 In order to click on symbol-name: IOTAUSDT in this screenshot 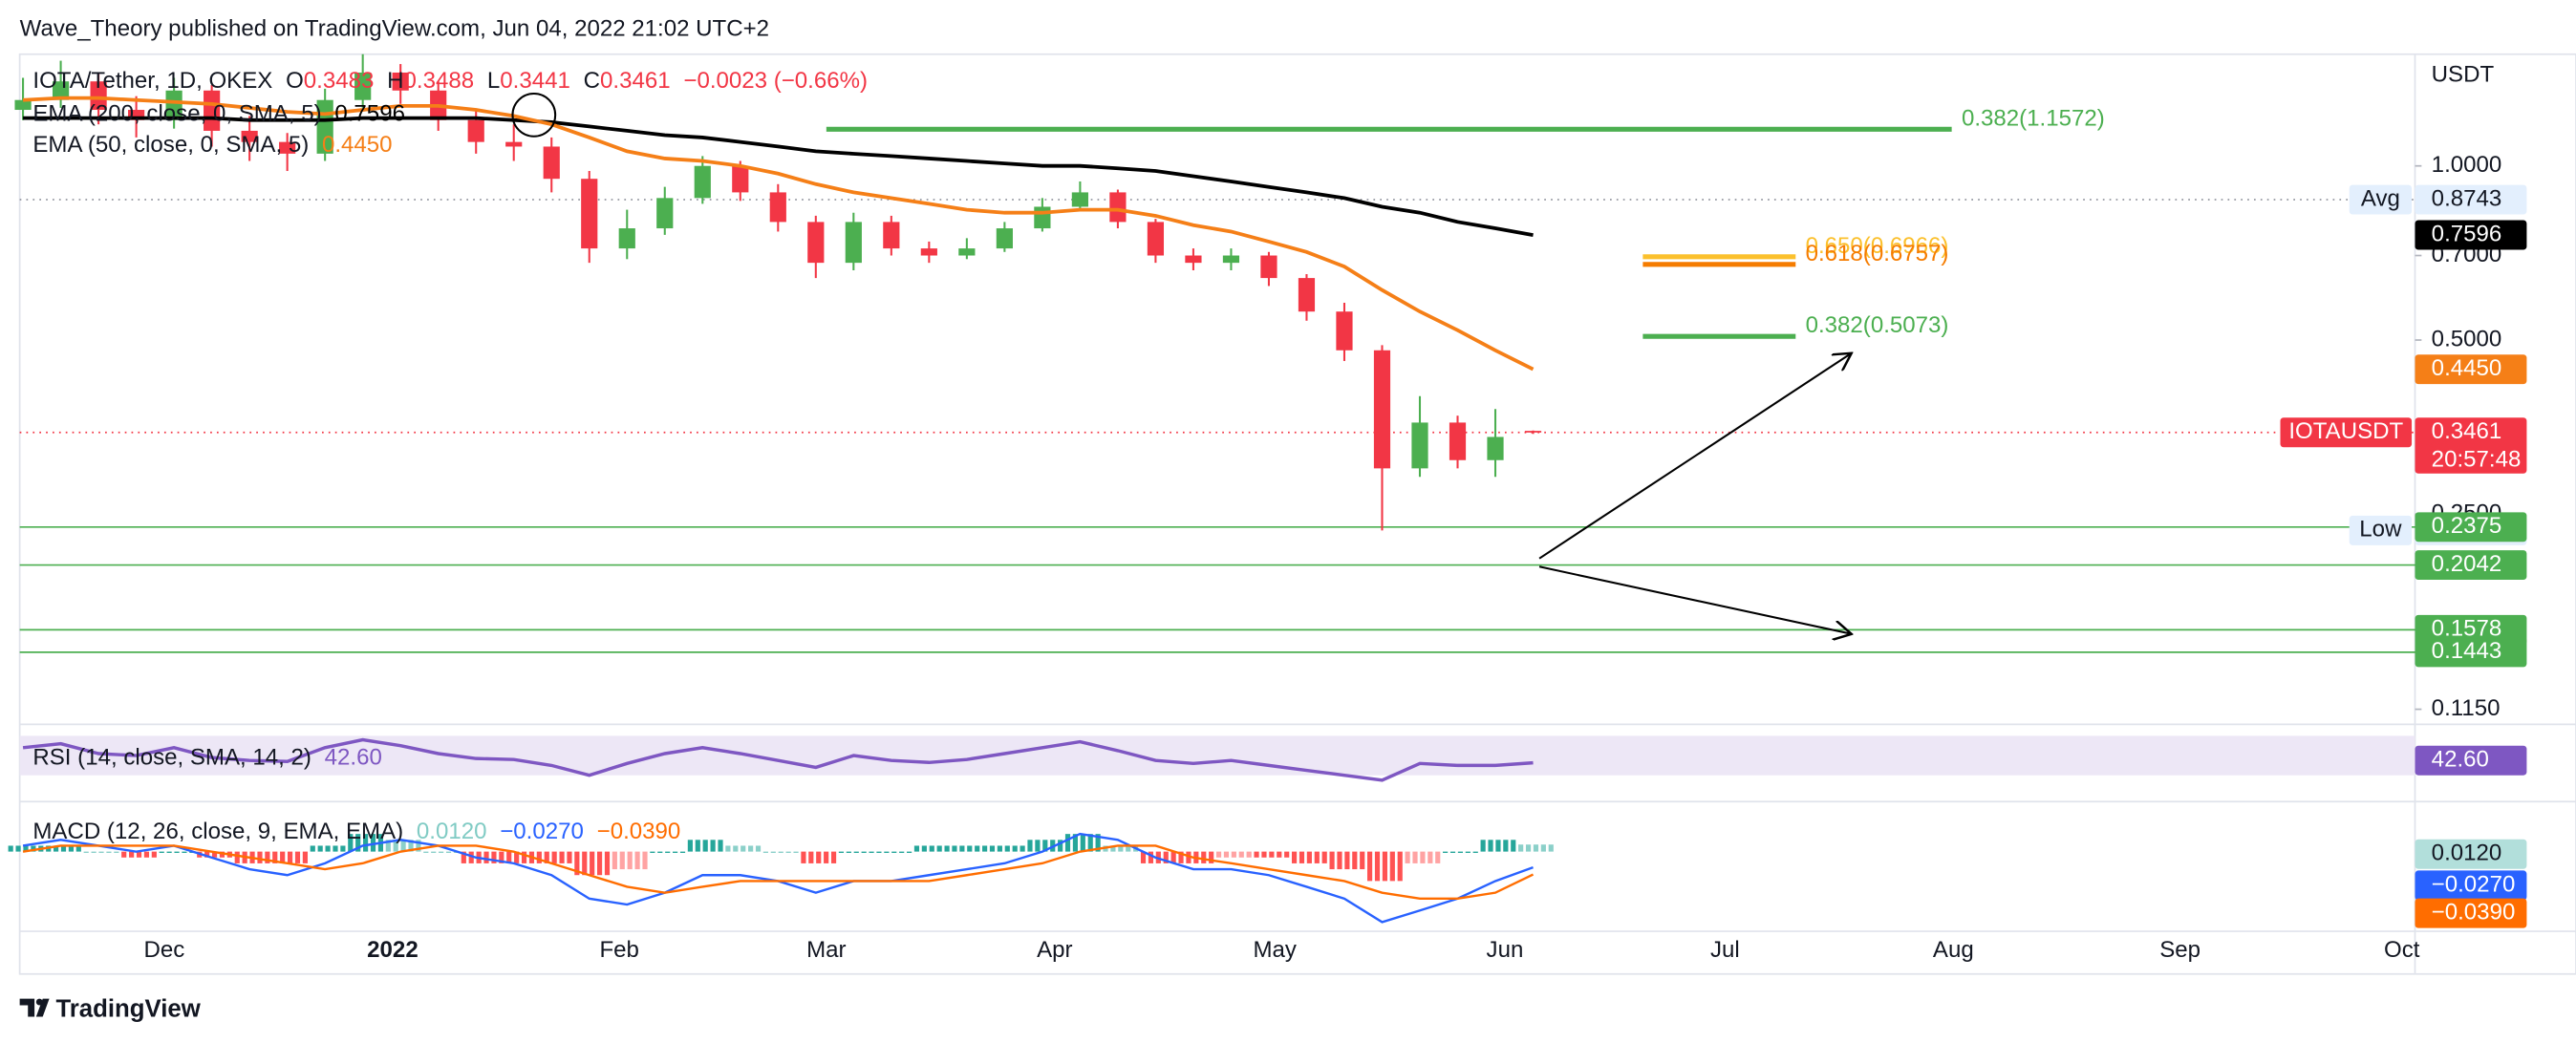, I will do `click(2345, 431)`.